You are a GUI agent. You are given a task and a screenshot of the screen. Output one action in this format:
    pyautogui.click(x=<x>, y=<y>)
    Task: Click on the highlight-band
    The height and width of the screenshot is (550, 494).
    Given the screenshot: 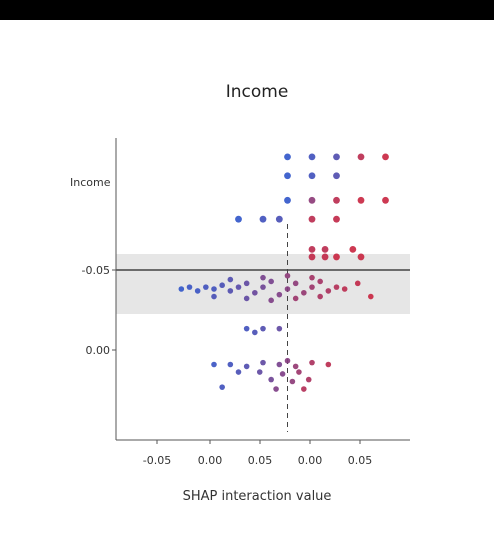 What is the action you would take?
    pyautogui.click(x=263, y=284)
    